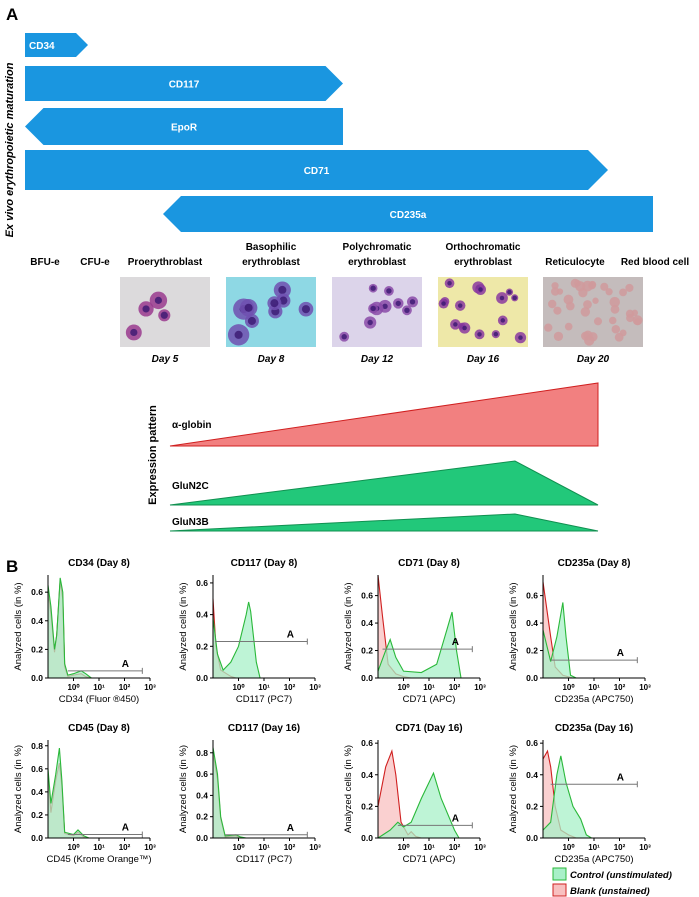  I want to click on marker-arrow-label: CD235a, so click(408, 215).